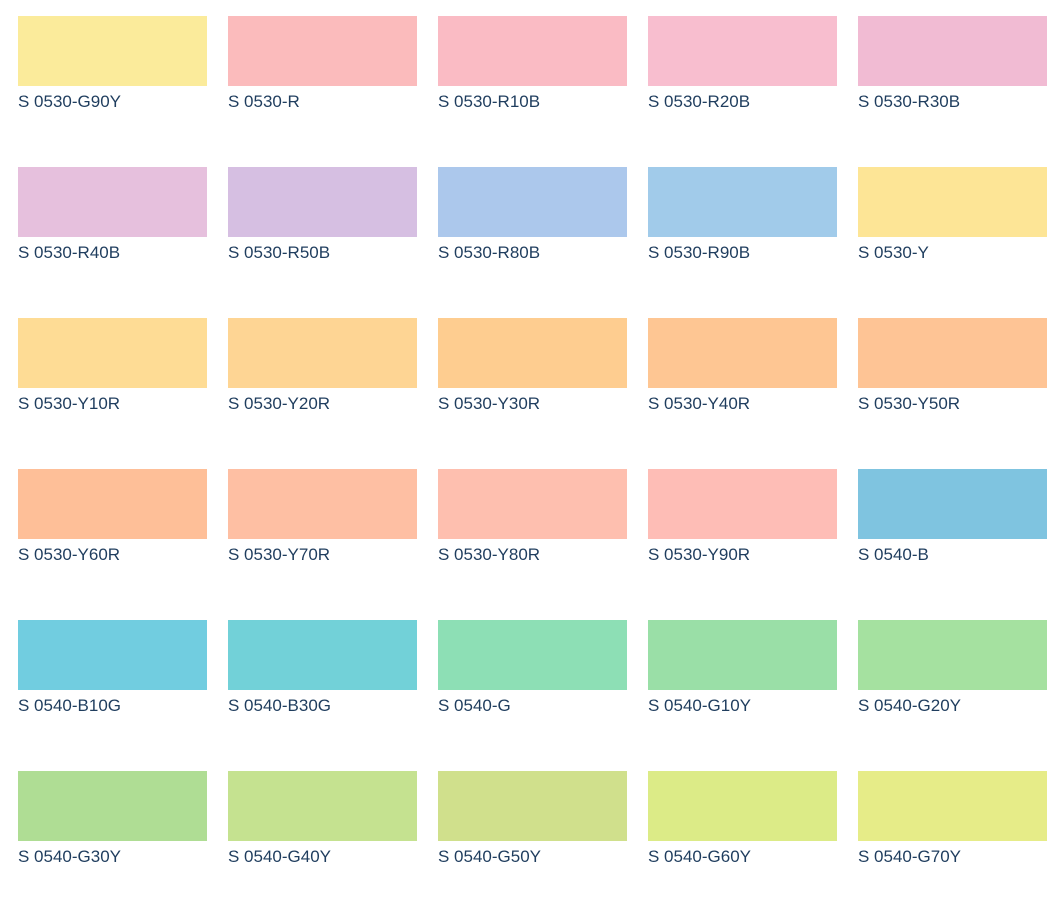 The image size is (1061, 922). I want to click on swatch-item: S 0530-Y70R, so click(322, 544).